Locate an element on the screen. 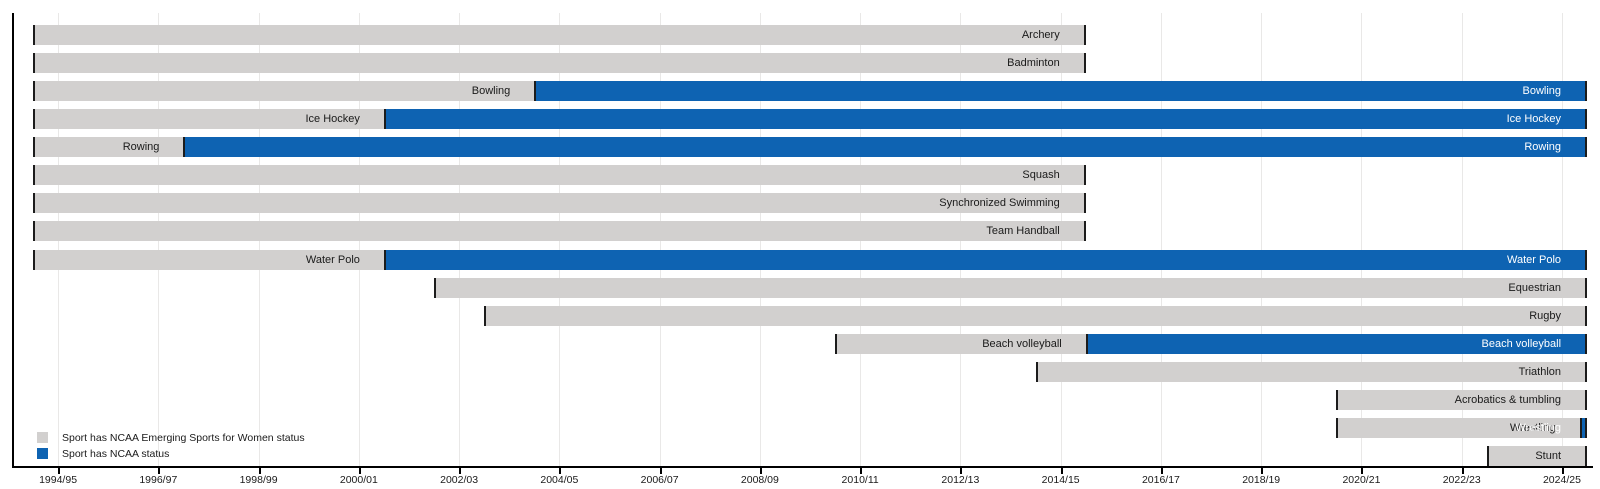 The height and width of the screenshot is (489, 1600). x-tick-label-2020-21: 2020/21 is located at coordinates (1361, 480).